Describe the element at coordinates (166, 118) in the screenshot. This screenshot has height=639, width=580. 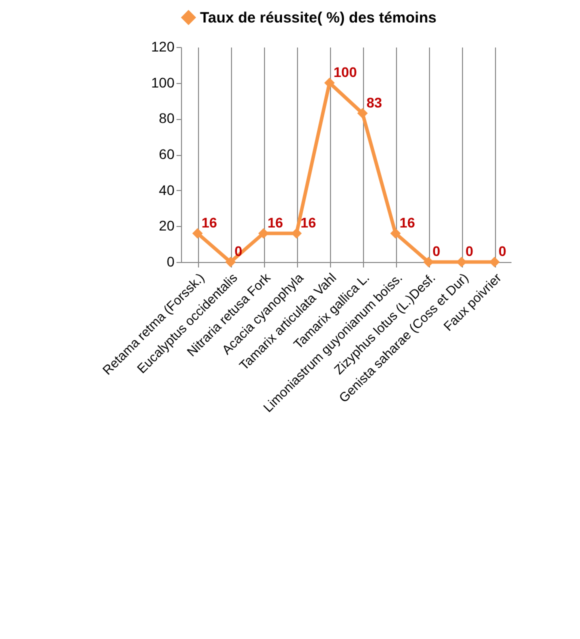
I see `y-tick-label: 80` at that location.